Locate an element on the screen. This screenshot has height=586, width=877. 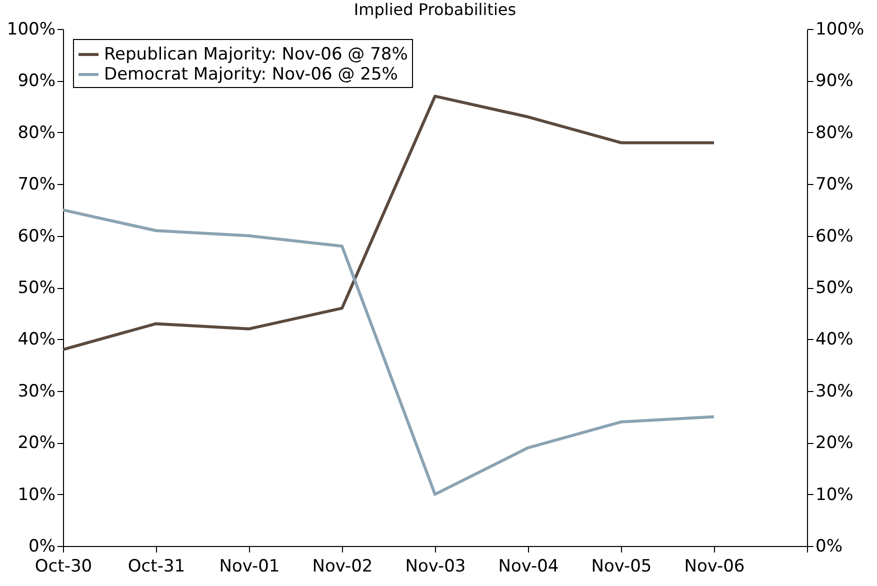
x-tick-label: Nov-03 is located at coordinates (435, 566).